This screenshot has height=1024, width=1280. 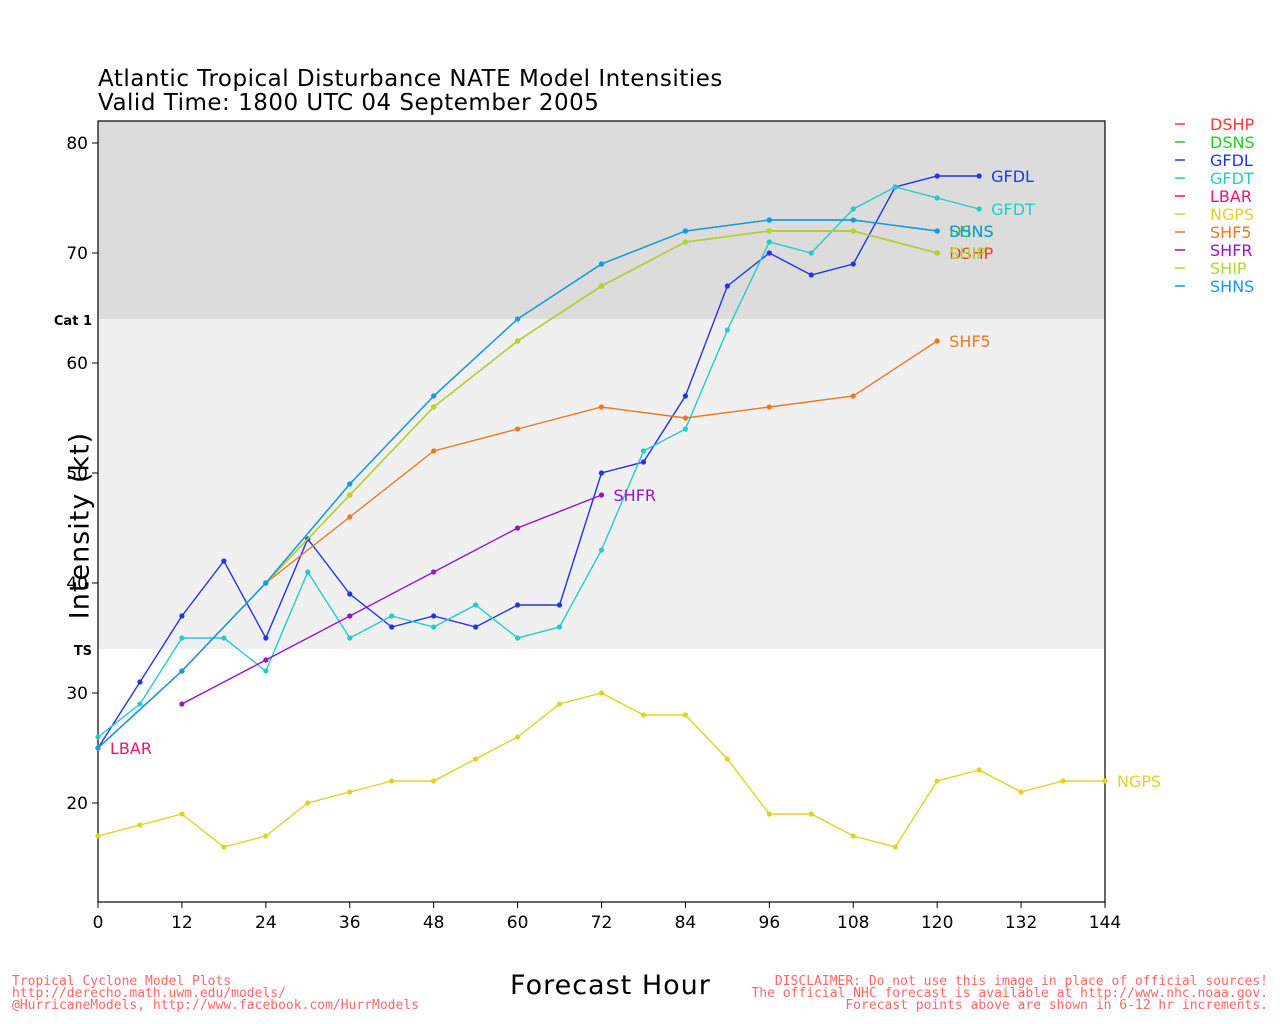 I want to click on legend-entry: LBAR, so click(x=1231, y=196).